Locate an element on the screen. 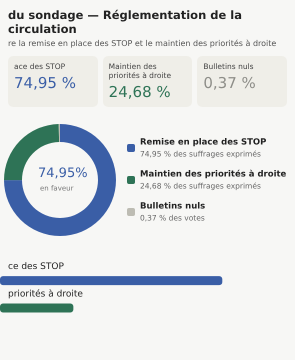 This screenshot has width=295, height=360. text: 0,37 % is located at coordinates (230, 83).